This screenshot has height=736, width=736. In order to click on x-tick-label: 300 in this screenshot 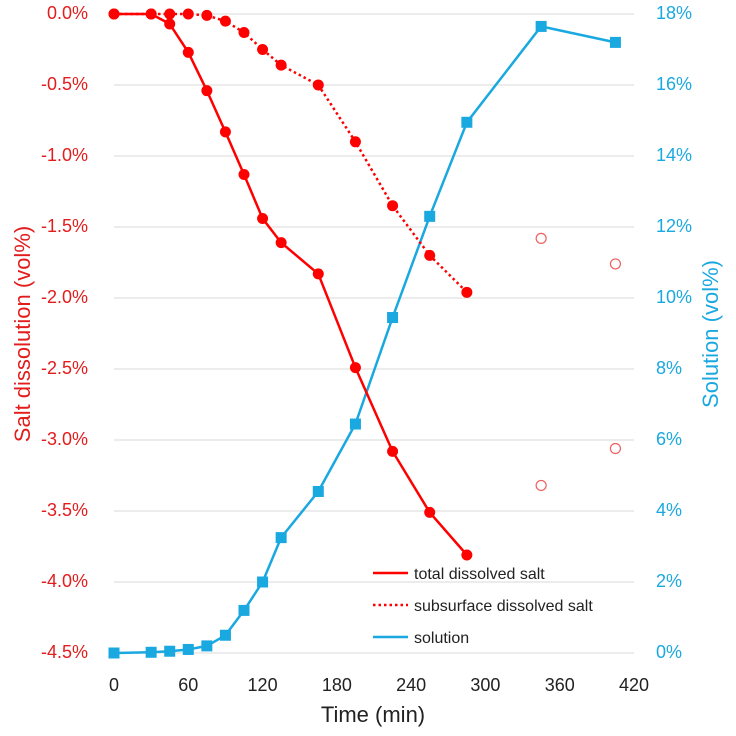, I will do `click(485, 685)`.